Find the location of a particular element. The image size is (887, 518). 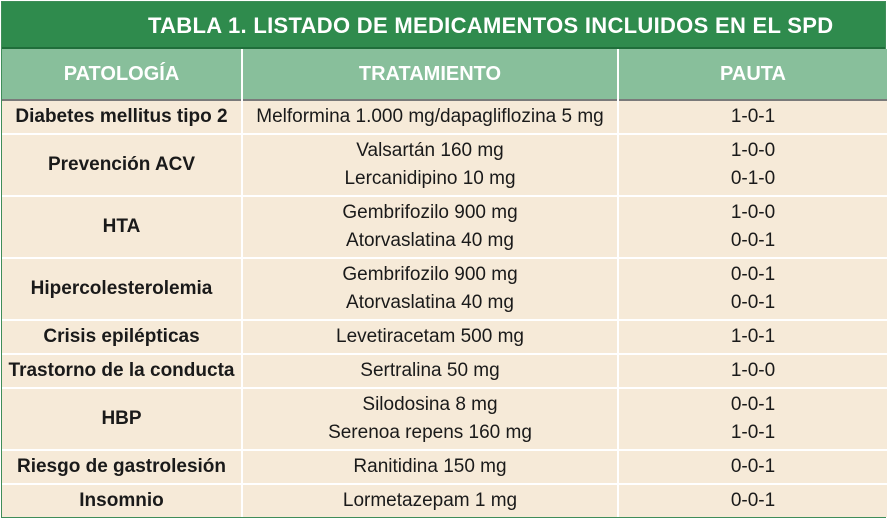

treatment-line: Silodosina 8 mg is located at coordinates (430, 404).